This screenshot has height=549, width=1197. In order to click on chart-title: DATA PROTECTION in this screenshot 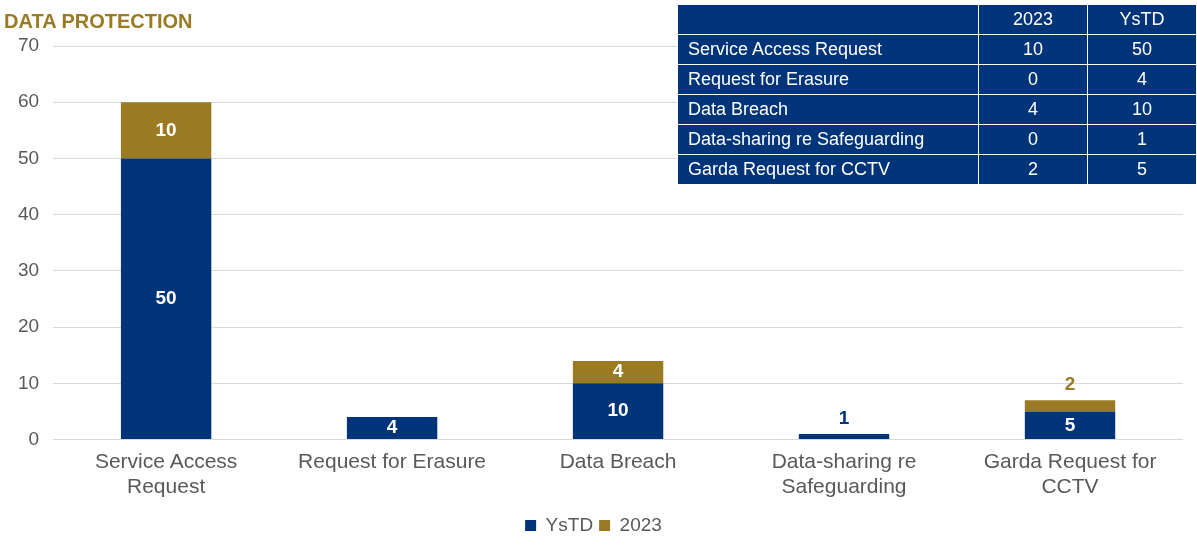, I will do `click(98, 20)`.